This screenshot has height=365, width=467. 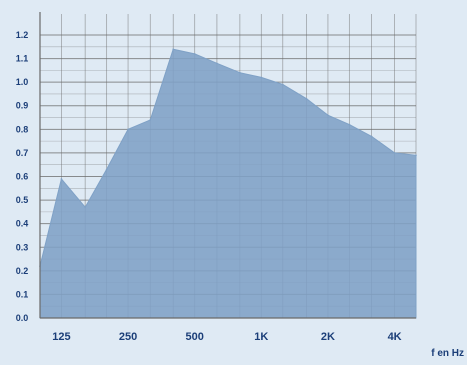 What do you see at coordinates (195, 337) in the screenshot?
I see `x-tick-label: 500` at bounding box center [195, 337].